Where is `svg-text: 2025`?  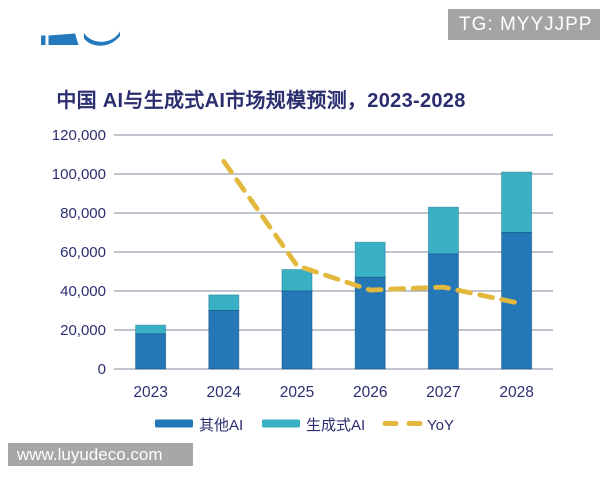 svg-text: 2025 is located at coordinates (297, 392).